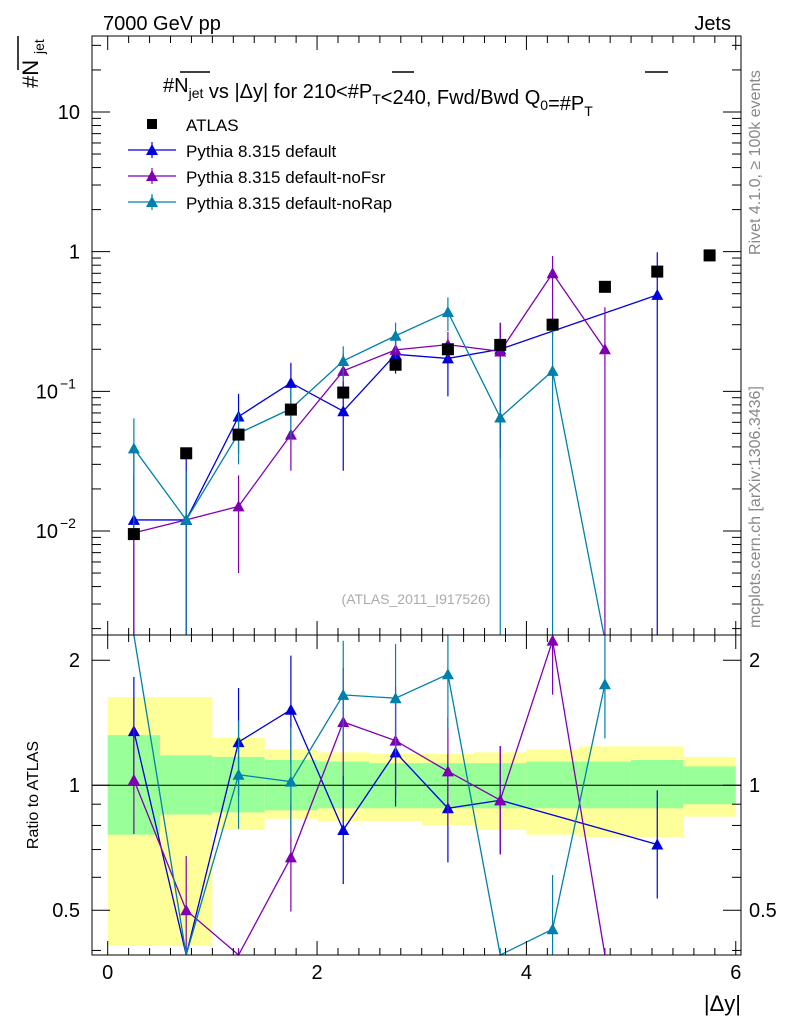 The height and width of the screenshot is (1024, 786). Describe the element at coordinates (107, 973) in the screenshot. I see `x-tick-label: 0` at that location.